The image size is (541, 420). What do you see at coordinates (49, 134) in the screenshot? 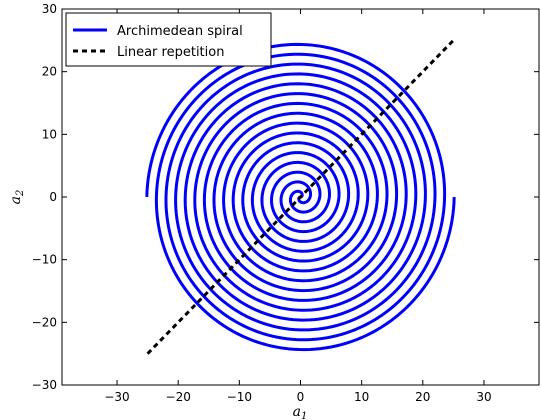
I see `y-tick-label: 10` at bounding box center [49, 134].